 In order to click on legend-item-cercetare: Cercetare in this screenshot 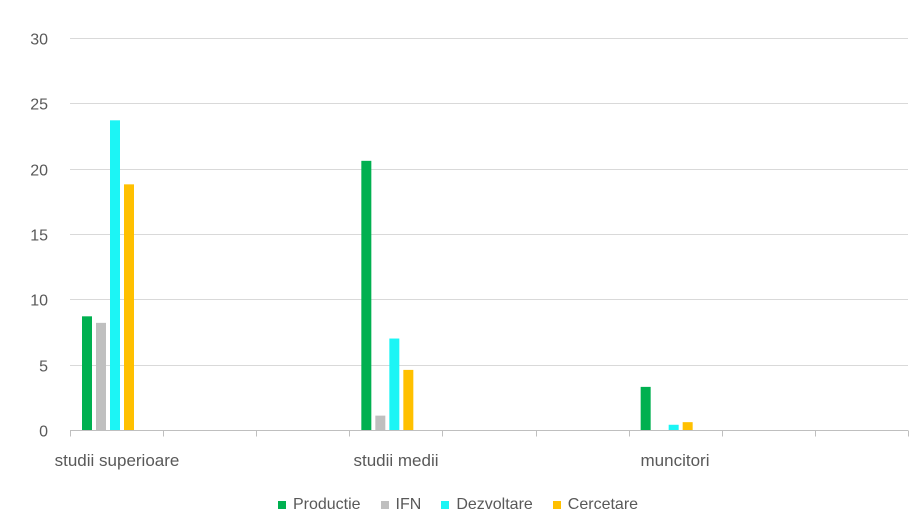, I will do `click(595, 505)`.